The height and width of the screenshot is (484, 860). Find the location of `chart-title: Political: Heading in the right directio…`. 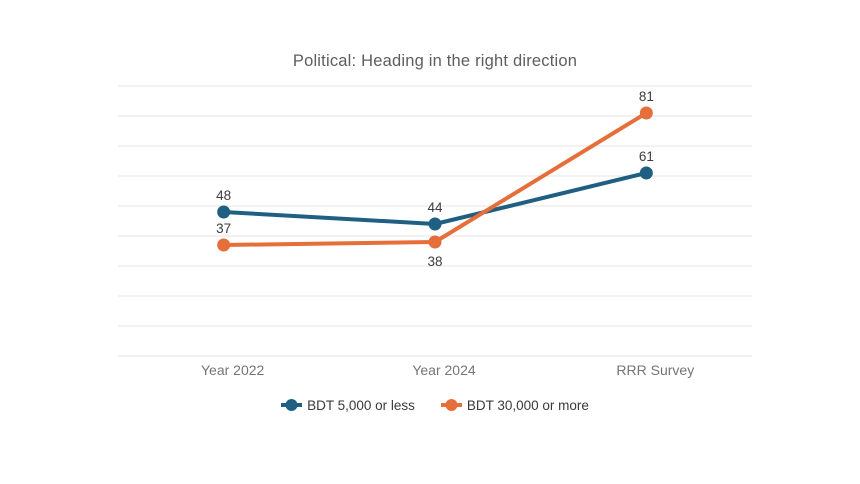

chart-title: Political: Heading in the right directio… is located at coordinates (435, 61).